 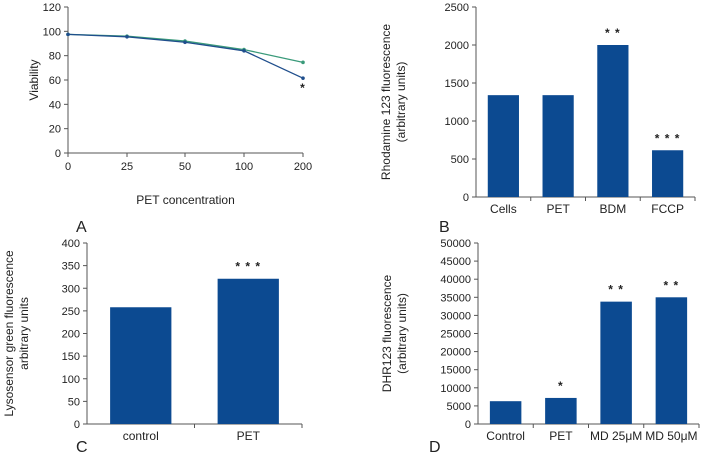 What do you see at coordinates (244, 167) in the screenshot?
I see `x-tick-label: 100` at bounding box center [244, 167].